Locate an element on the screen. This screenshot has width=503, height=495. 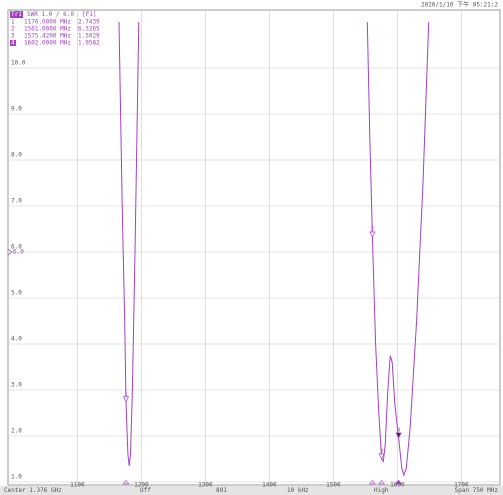
status-item: 10 kHz is located at coordinates (298, 490).